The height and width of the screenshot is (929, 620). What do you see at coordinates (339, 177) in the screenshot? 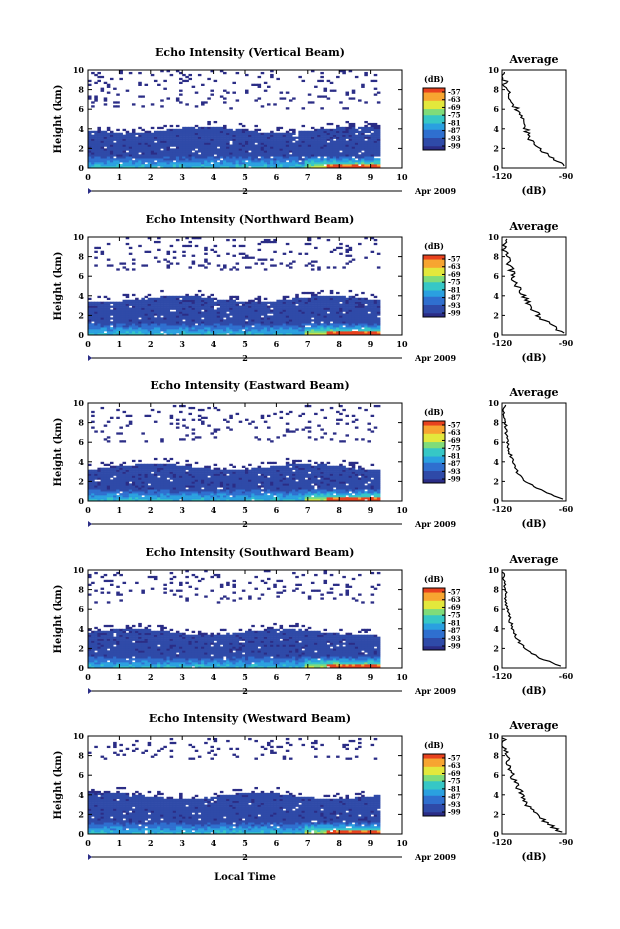
I see `x-tick-label: 8` at bounding box center [339, 177].